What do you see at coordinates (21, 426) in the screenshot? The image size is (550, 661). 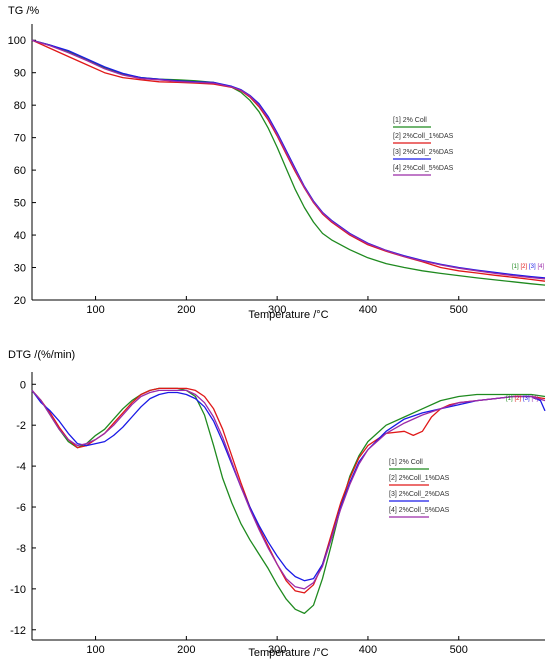 I see `y-tick-label: -2` at bounding box center [21, 426].